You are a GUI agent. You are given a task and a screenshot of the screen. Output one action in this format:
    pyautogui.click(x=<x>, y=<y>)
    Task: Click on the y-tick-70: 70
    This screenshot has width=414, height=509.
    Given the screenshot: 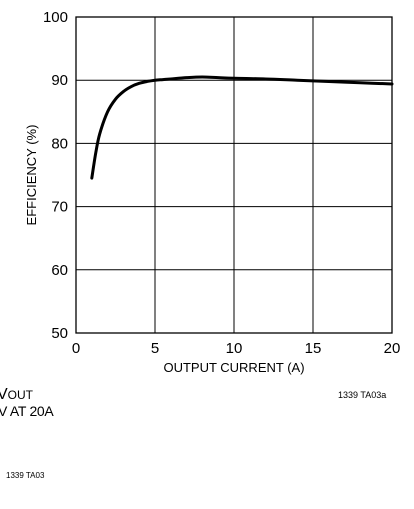 What is the action you would take?
    pyautogui.click(x=59, y=207)
    